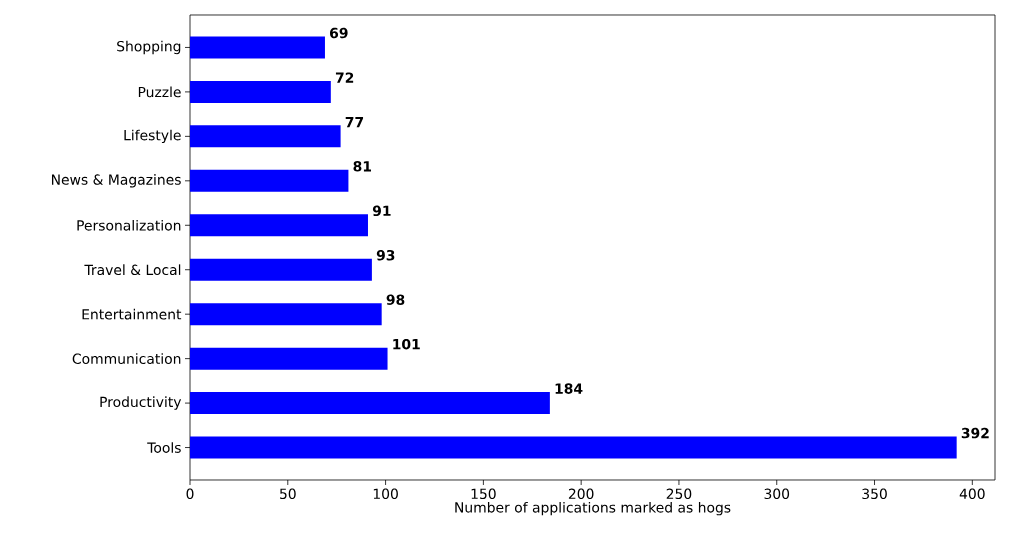 Image resolution: width=1024 pixels, height=534 pixels. Describe the element at coordinates (152, 136) in the screenshot. I see `y-tick-label: Lifestyle` at that location.